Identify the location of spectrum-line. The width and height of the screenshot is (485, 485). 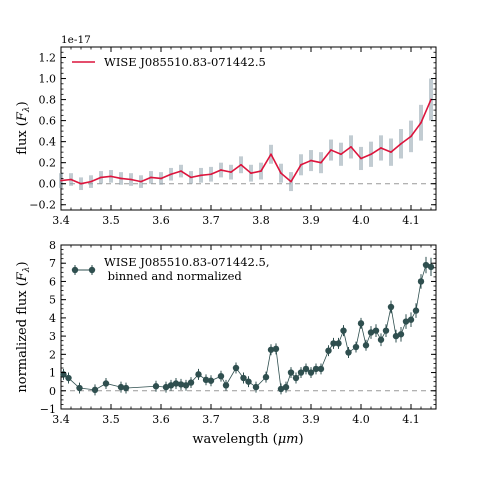
(246, 142).